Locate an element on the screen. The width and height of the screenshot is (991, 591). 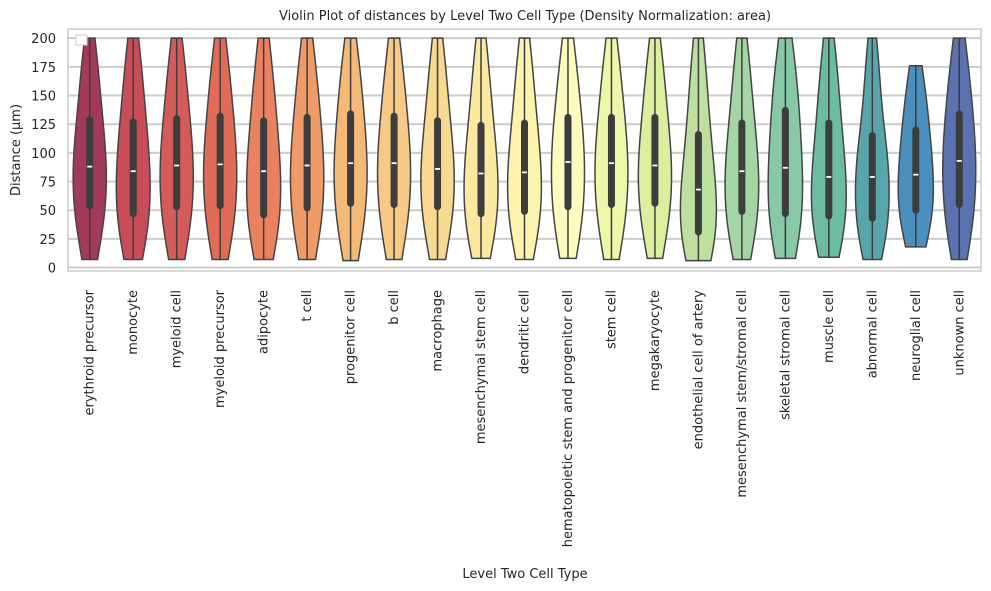
x-tick-label: megakaryocyte is located at coordinates (655, 340).